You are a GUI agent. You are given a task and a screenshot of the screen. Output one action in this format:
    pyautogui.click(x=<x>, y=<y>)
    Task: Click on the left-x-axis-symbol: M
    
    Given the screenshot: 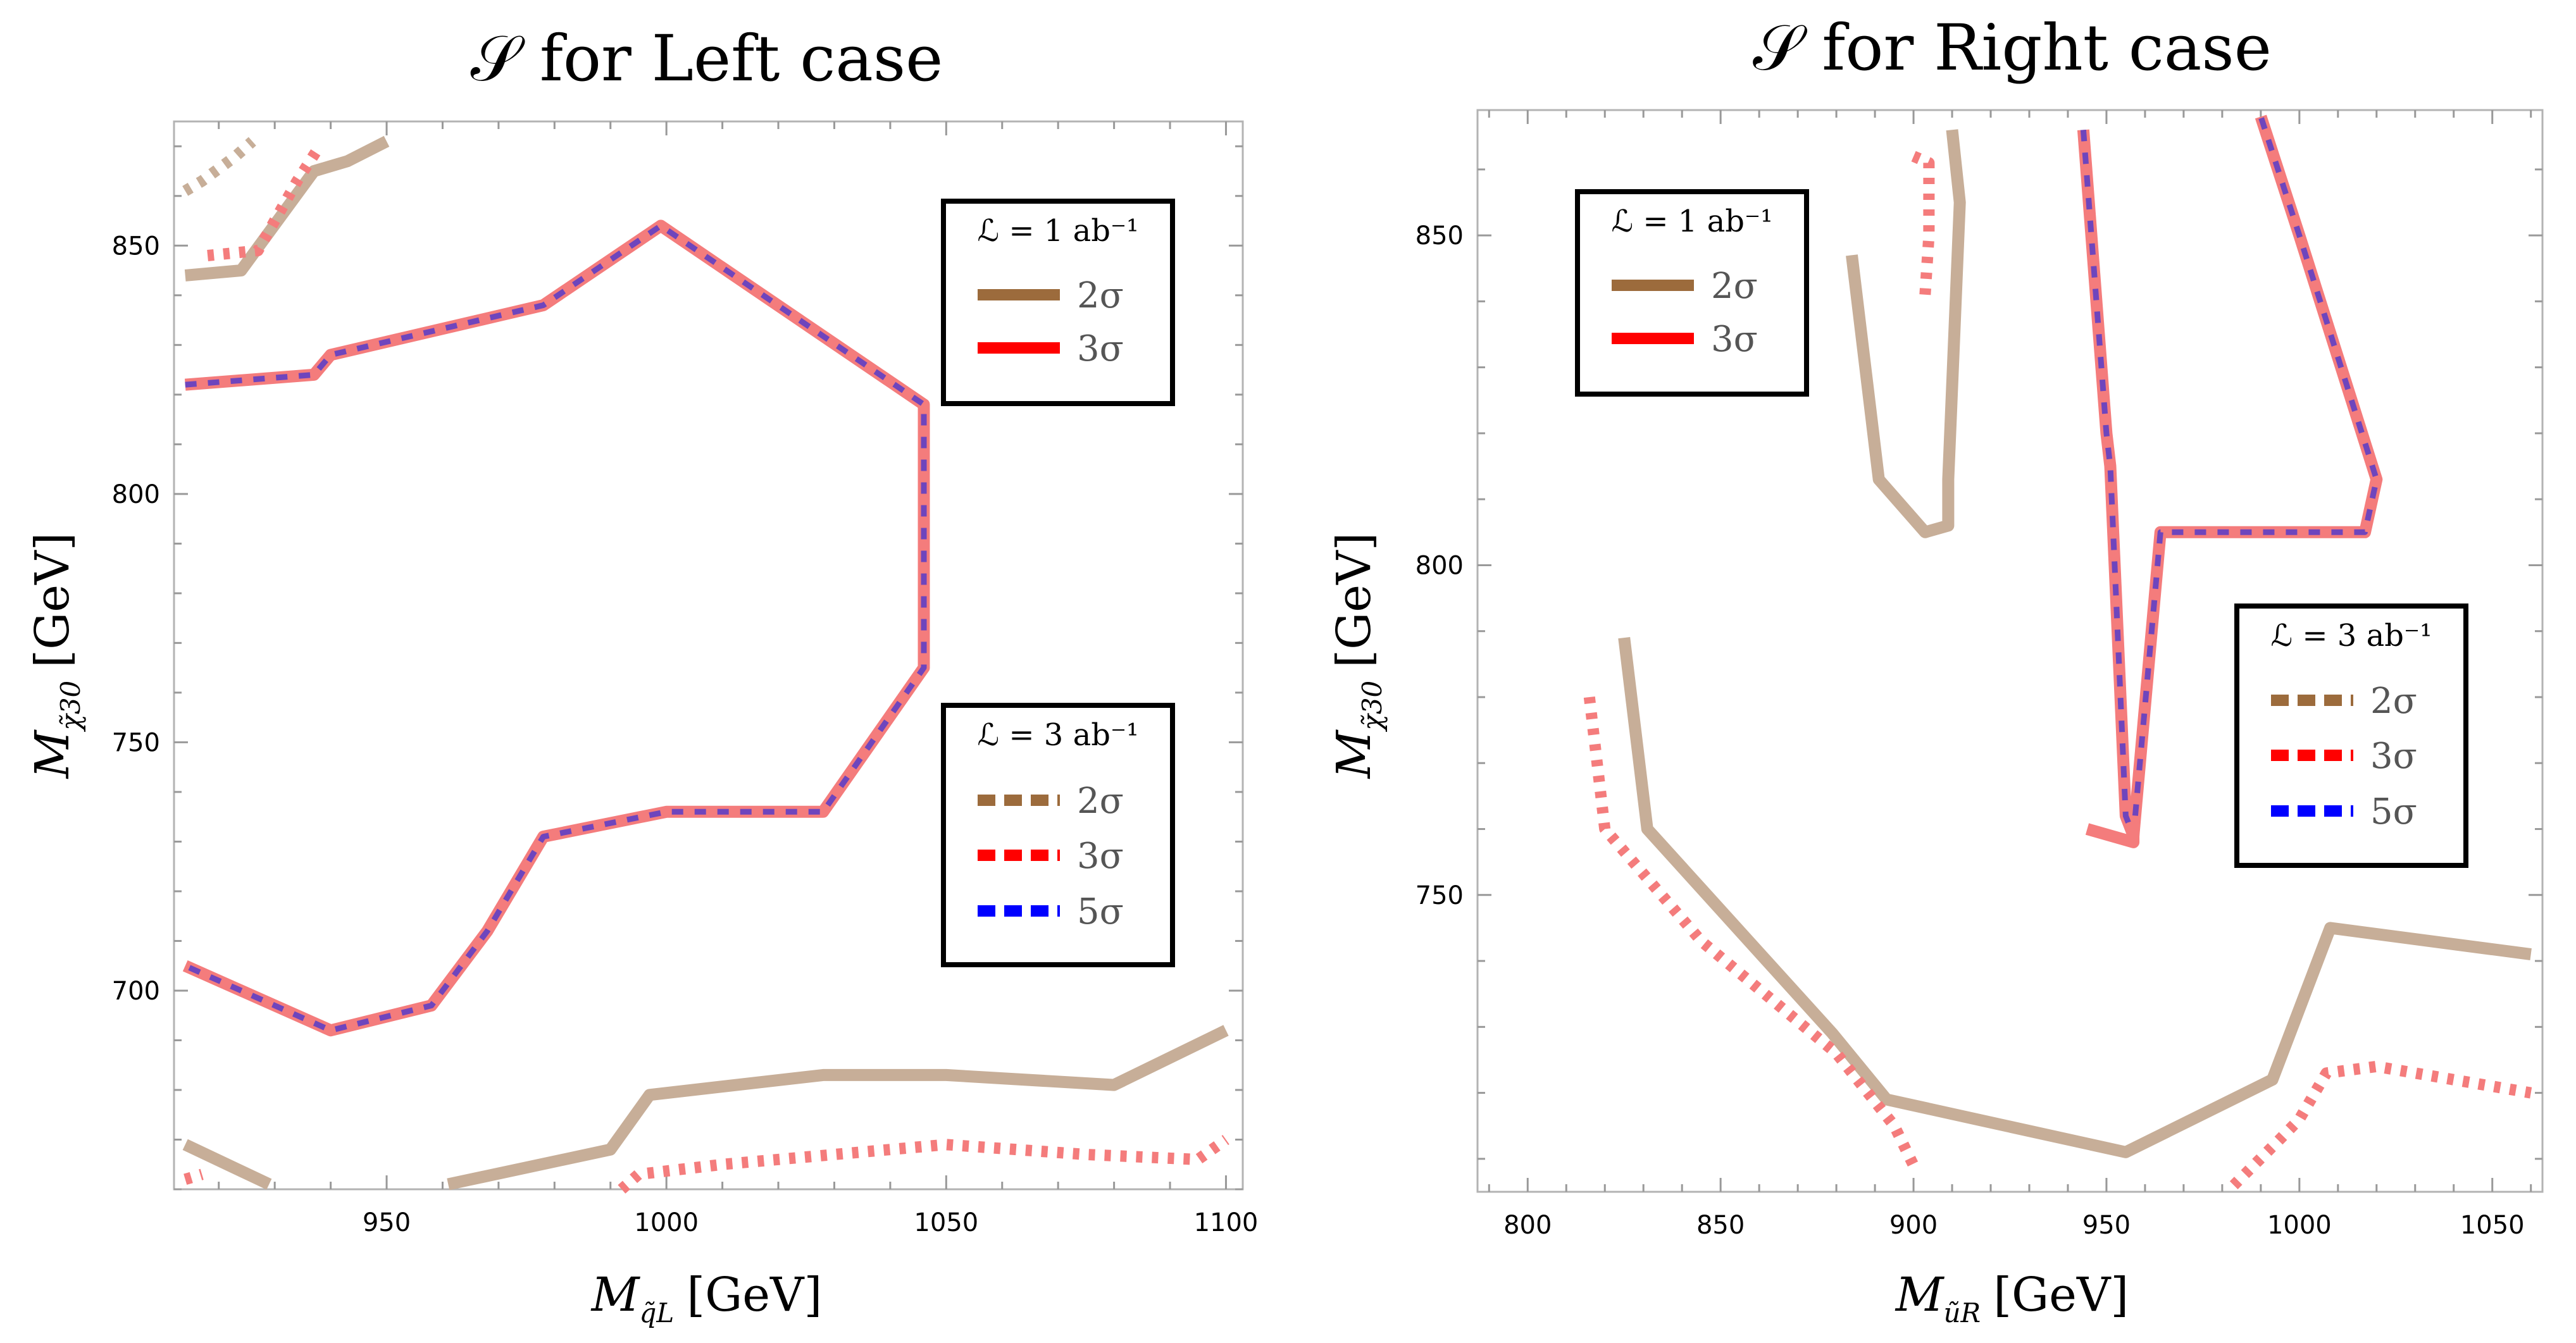 What is the action you would take?
    pyautogui.click(x=616, y=1295)
    